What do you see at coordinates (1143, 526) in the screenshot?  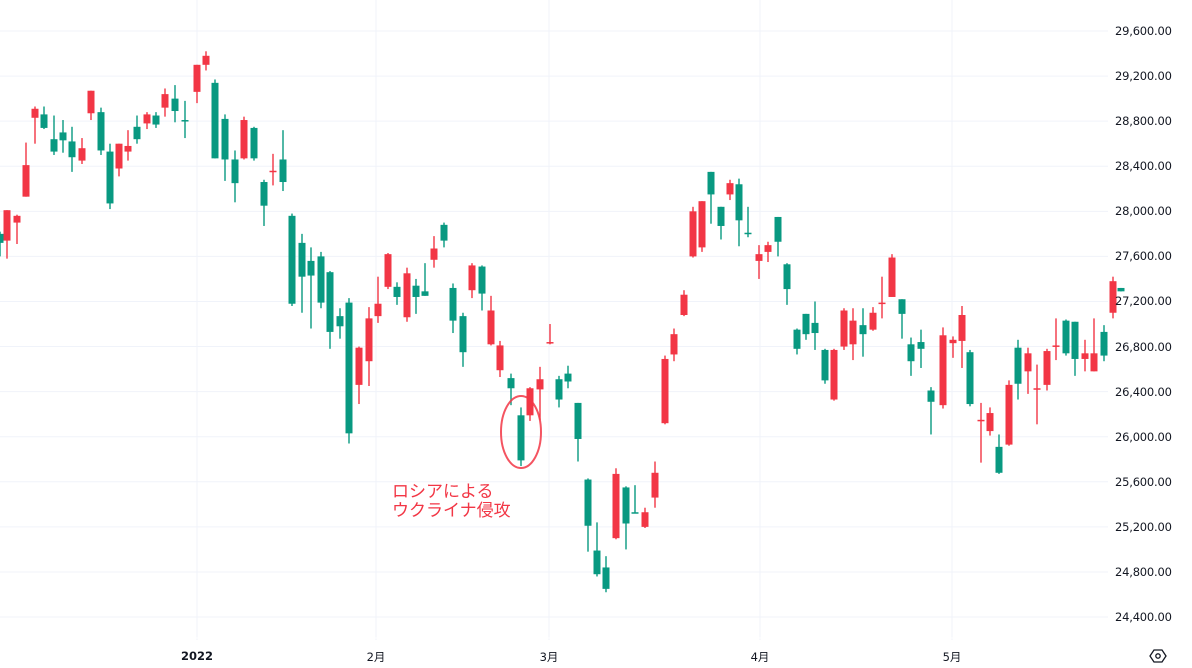 I see `price-tick-label: 25,200.00` at bounding box center [1143, 526].